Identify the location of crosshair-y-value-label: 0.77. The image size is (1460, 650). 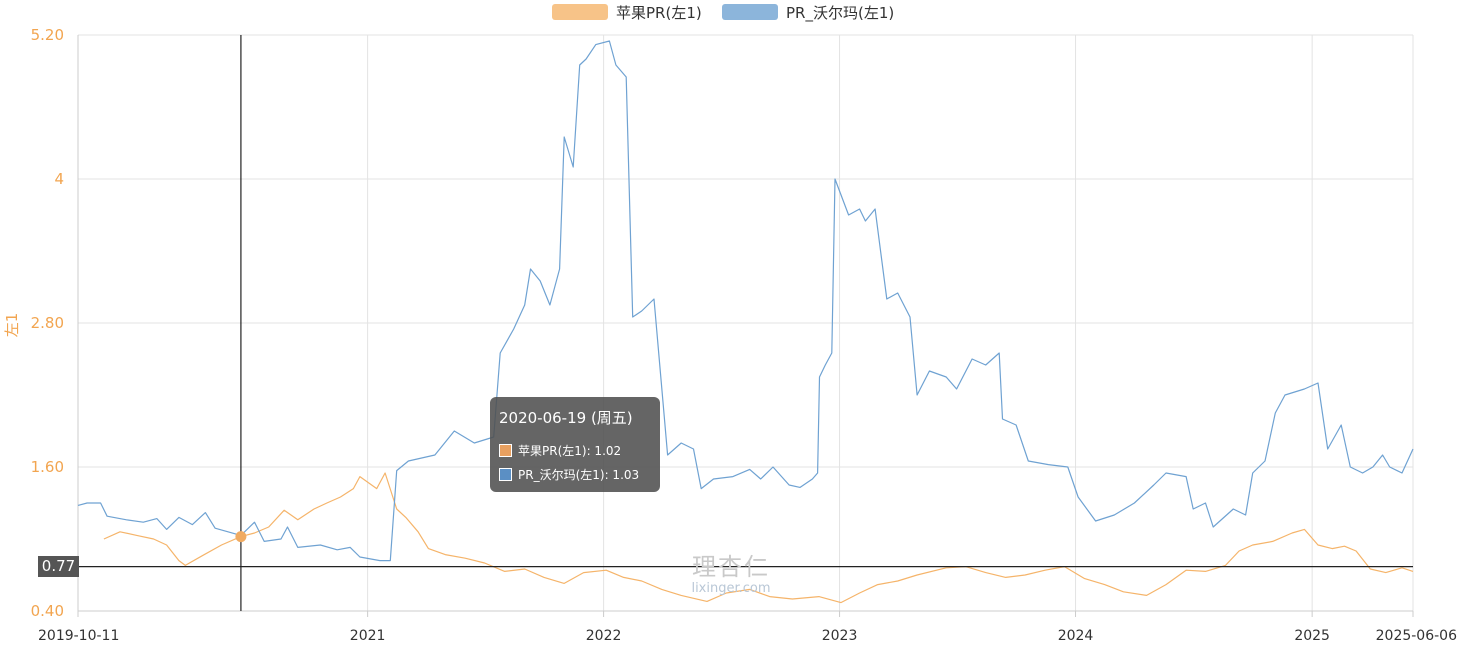
(58, 566).